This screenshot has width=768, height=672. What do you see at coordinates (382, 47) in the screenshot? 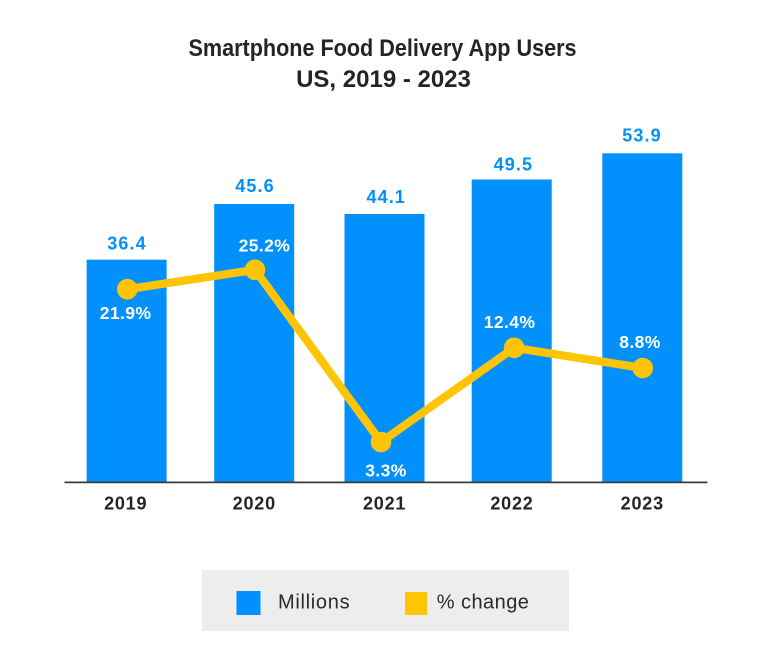
I see `svg-text:Smartphone Food Delivery App U: Smartphone Food Delivery App Users` at bounding box center [382, 47].